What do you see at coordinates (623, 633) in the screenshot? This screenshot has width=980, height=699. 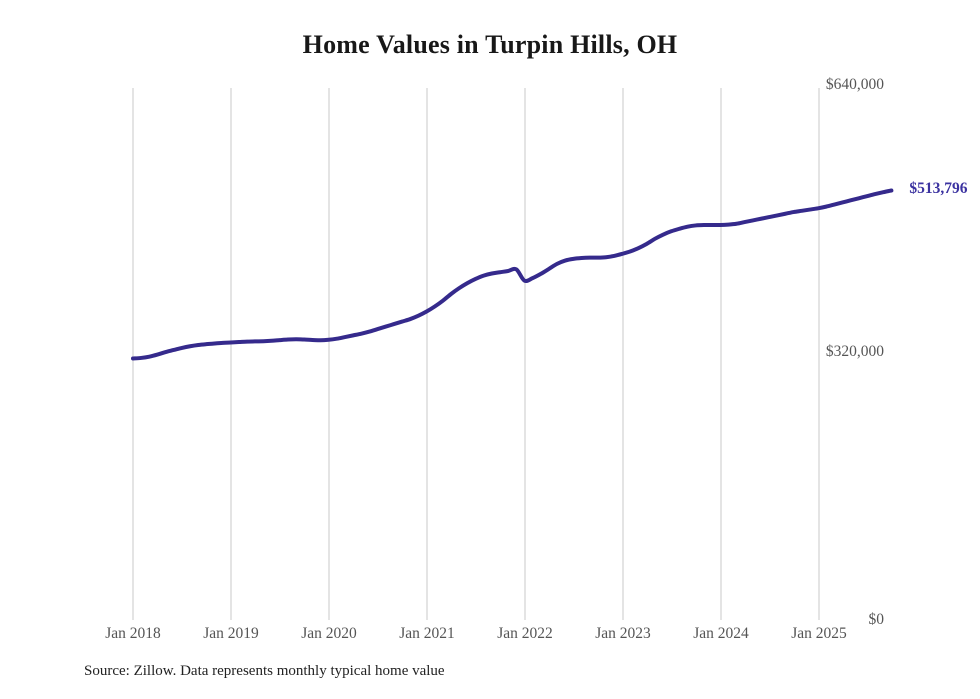 I see `x-tick-label-5: Jan 2023` at bounding box center [623, 633].